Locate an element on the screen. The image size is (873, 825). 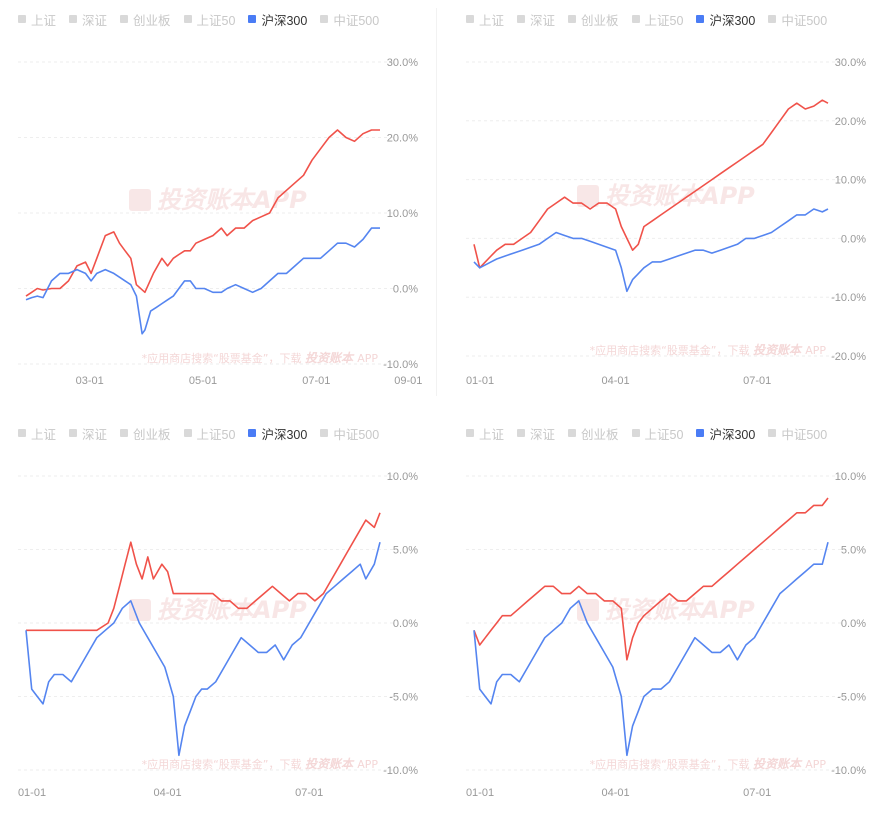
legend-label: 创业板 is located at coordinates (152, 434).